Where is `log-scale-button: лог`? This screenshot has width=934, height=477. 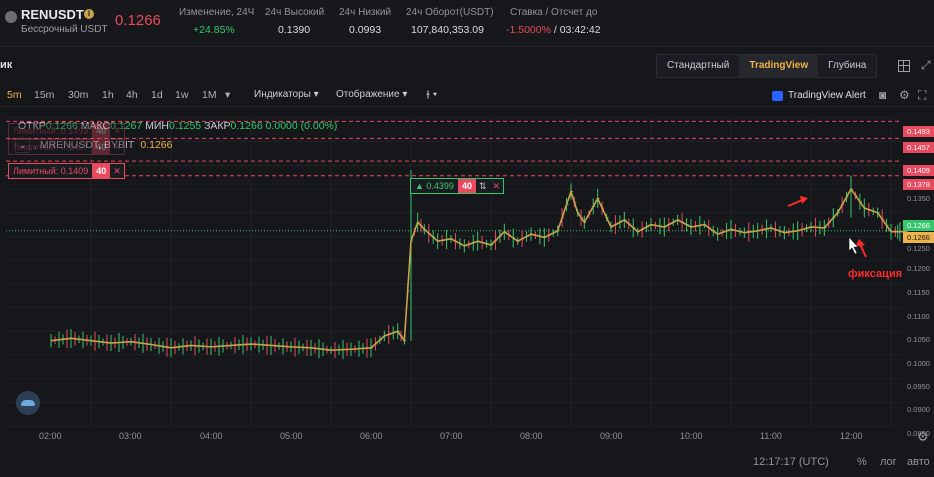
log-scale-button: лог is located at coordinates (888, 462).